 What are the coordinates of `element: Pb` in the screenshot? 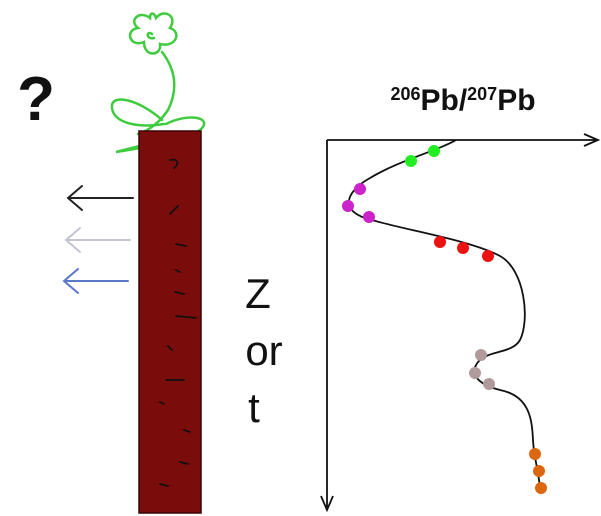 It's located at (516, 100).